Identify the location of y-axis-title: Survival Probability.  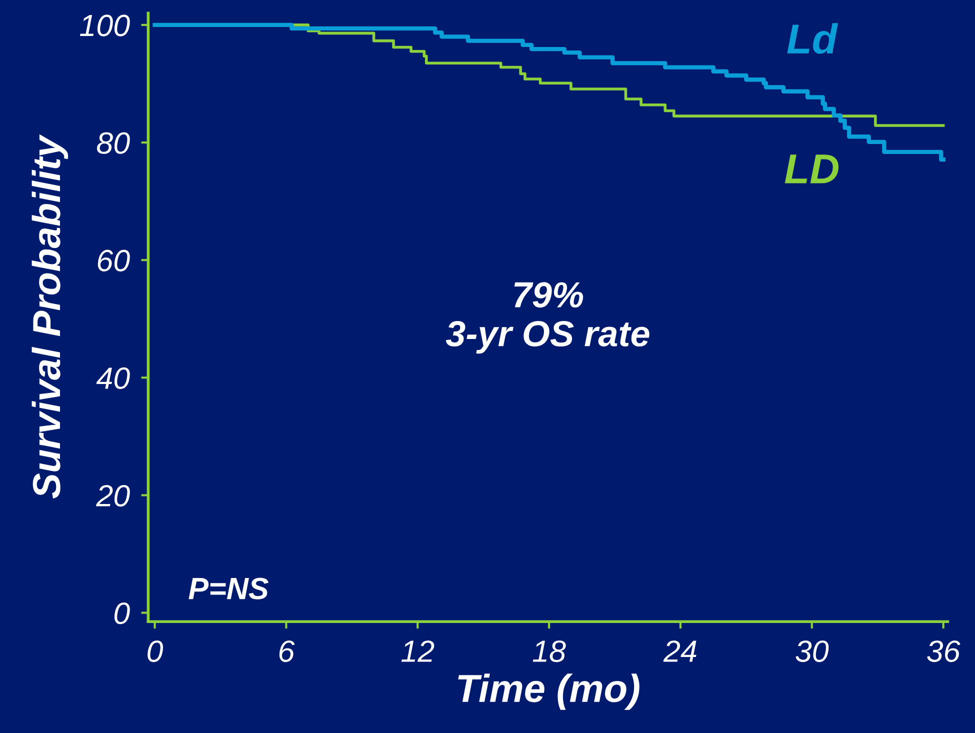
(50, 316).